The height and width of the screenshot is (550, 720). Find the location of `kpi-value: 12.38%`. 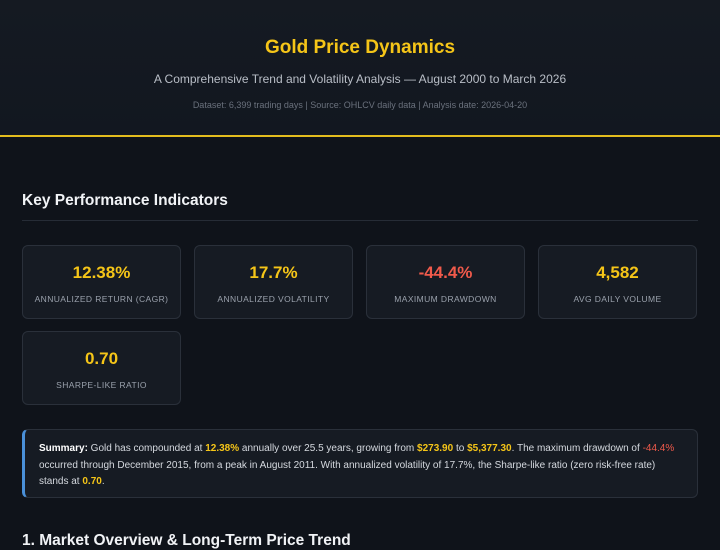

kpi-value: 12.38% is located at coordinates (101, 272).